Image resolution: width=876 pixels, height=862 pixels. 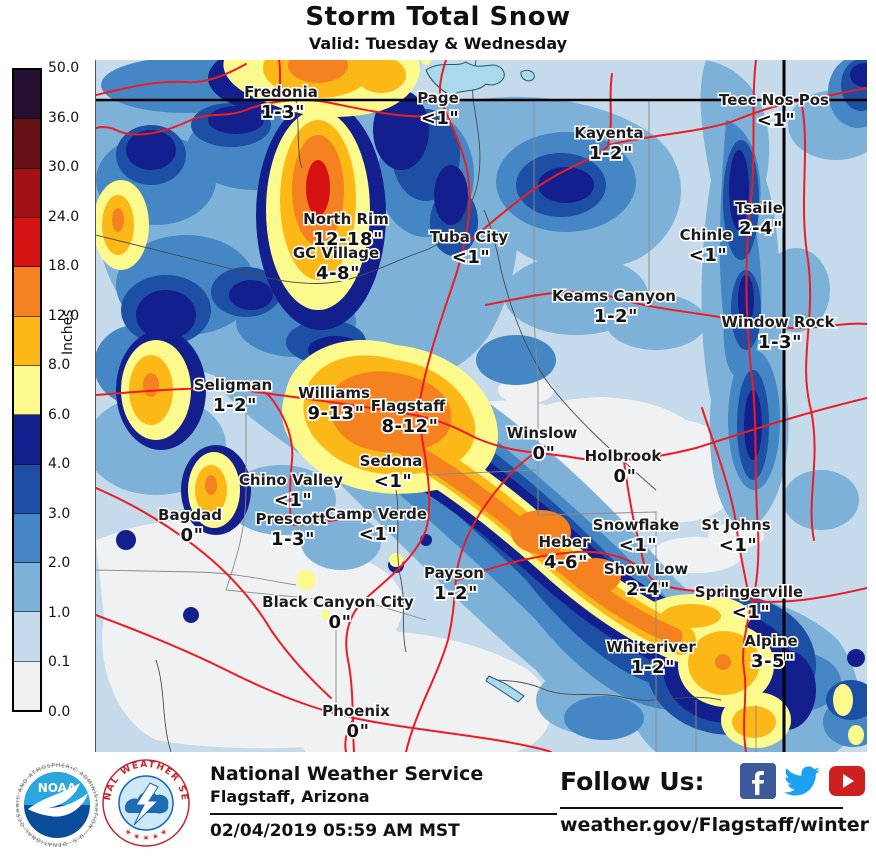 What do you see at coordinates (64, 266) in the screenshot?
I see `colorbar-tick-label: 18.0` at bounding box center [64, 266].